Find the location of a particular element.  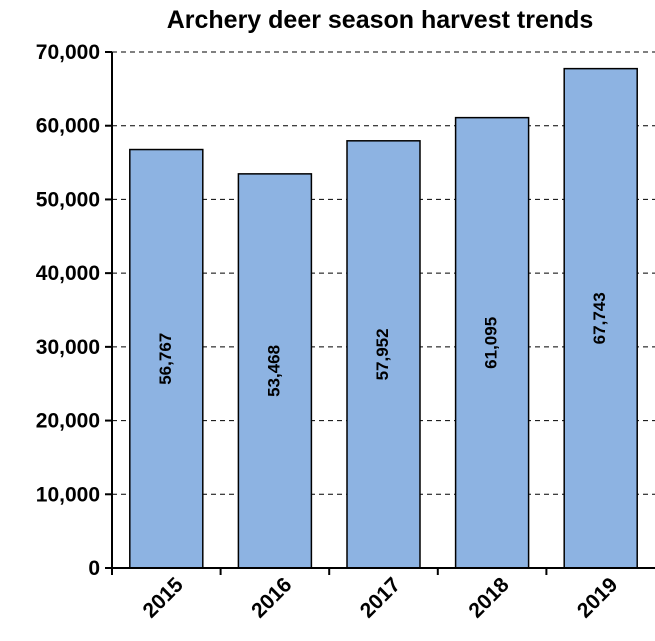

data-label: 61,095 is located at coordinates (491, 343).